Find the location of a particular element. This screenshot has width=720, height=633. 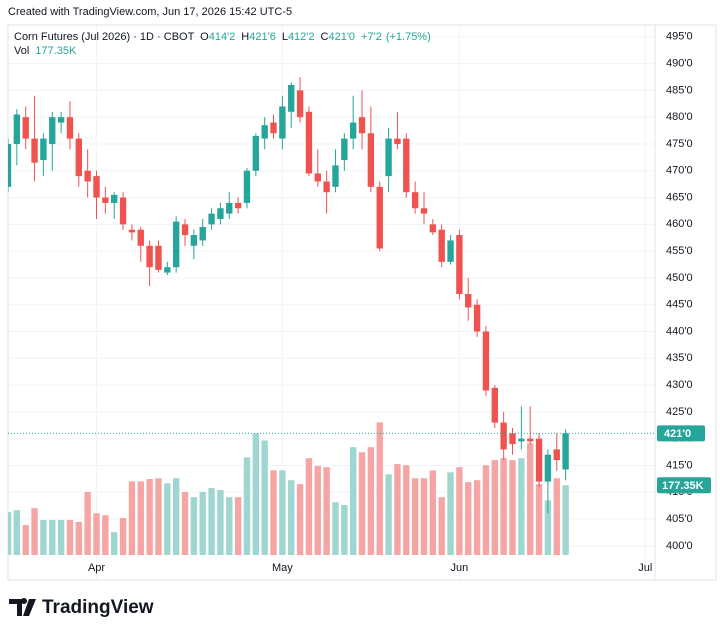

legend-value: 414'2 is located at coordinates (222, 37).